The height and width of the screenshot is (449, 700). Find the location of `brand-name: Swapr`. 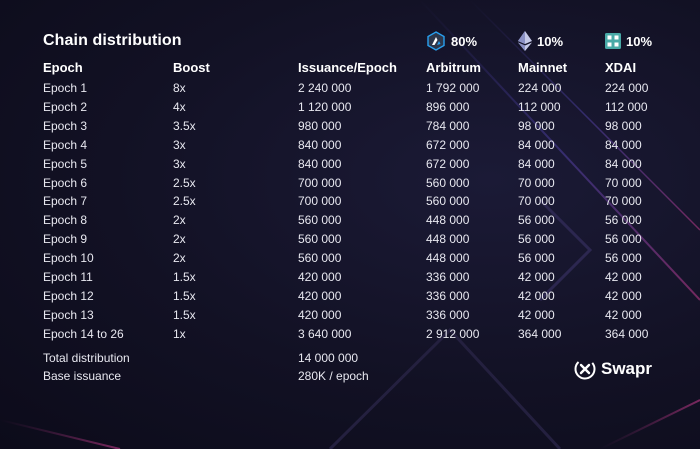

brand-name: Swapr is located at coordinates (627, 368).